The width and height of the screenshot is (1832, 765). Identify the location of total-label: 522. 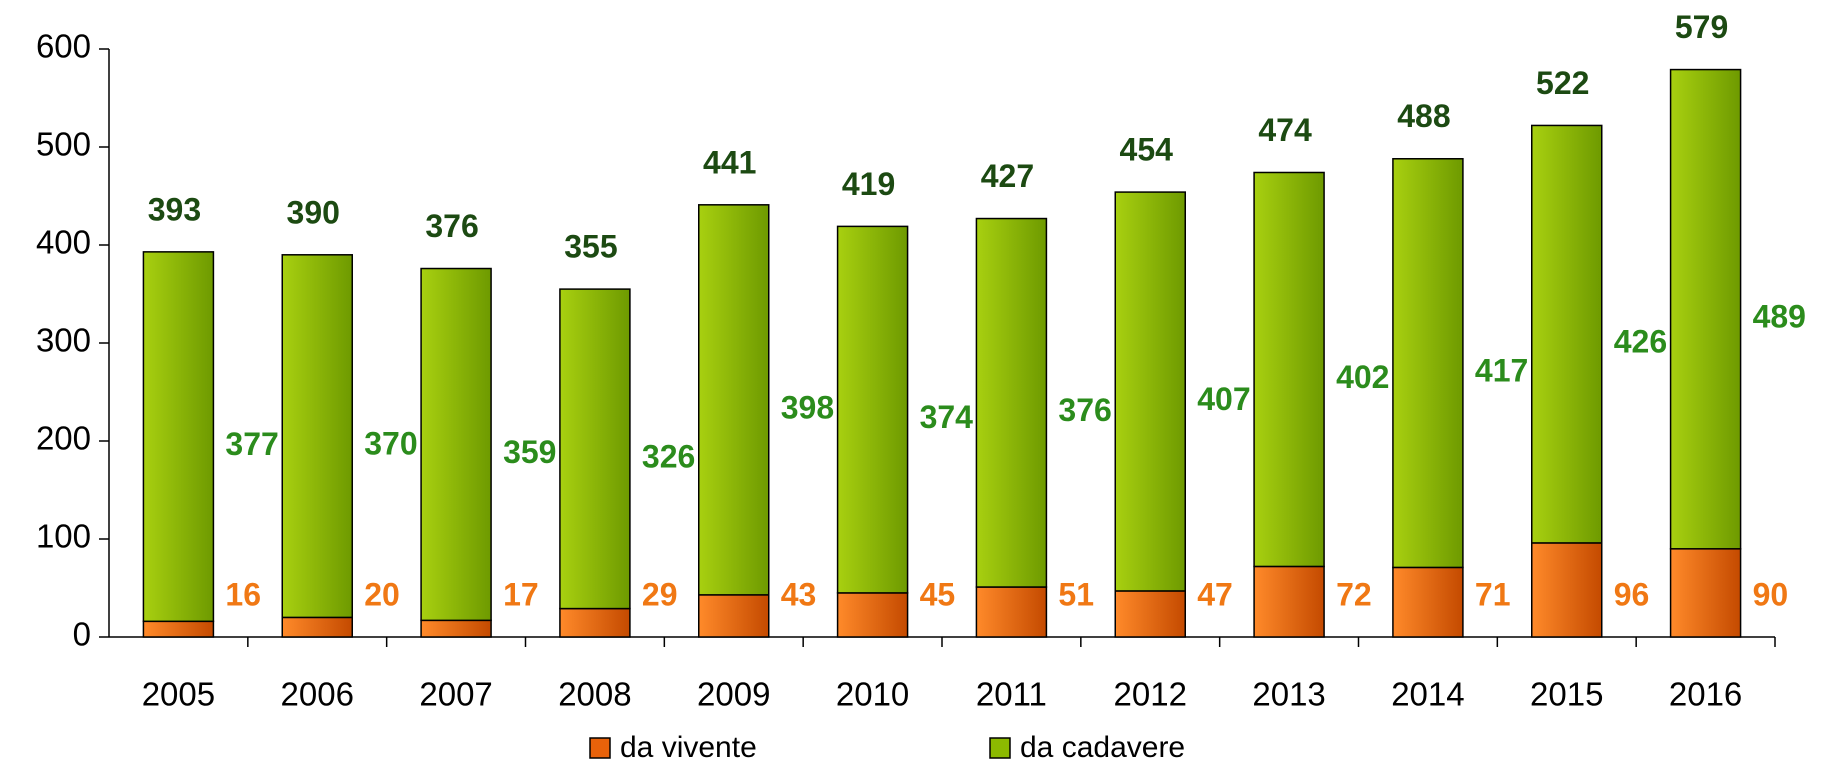
(1562, 83).